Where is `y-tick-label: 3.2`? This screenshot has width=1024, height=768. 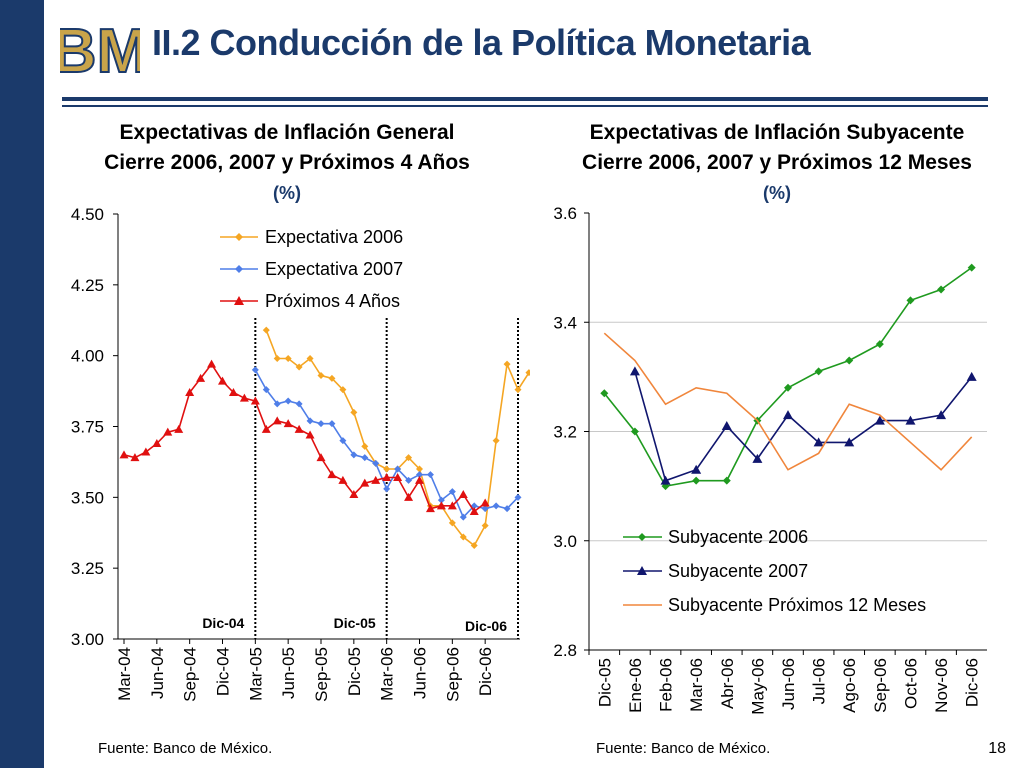 y-tick-label: 3.2 is located at coordinates (565, 432).